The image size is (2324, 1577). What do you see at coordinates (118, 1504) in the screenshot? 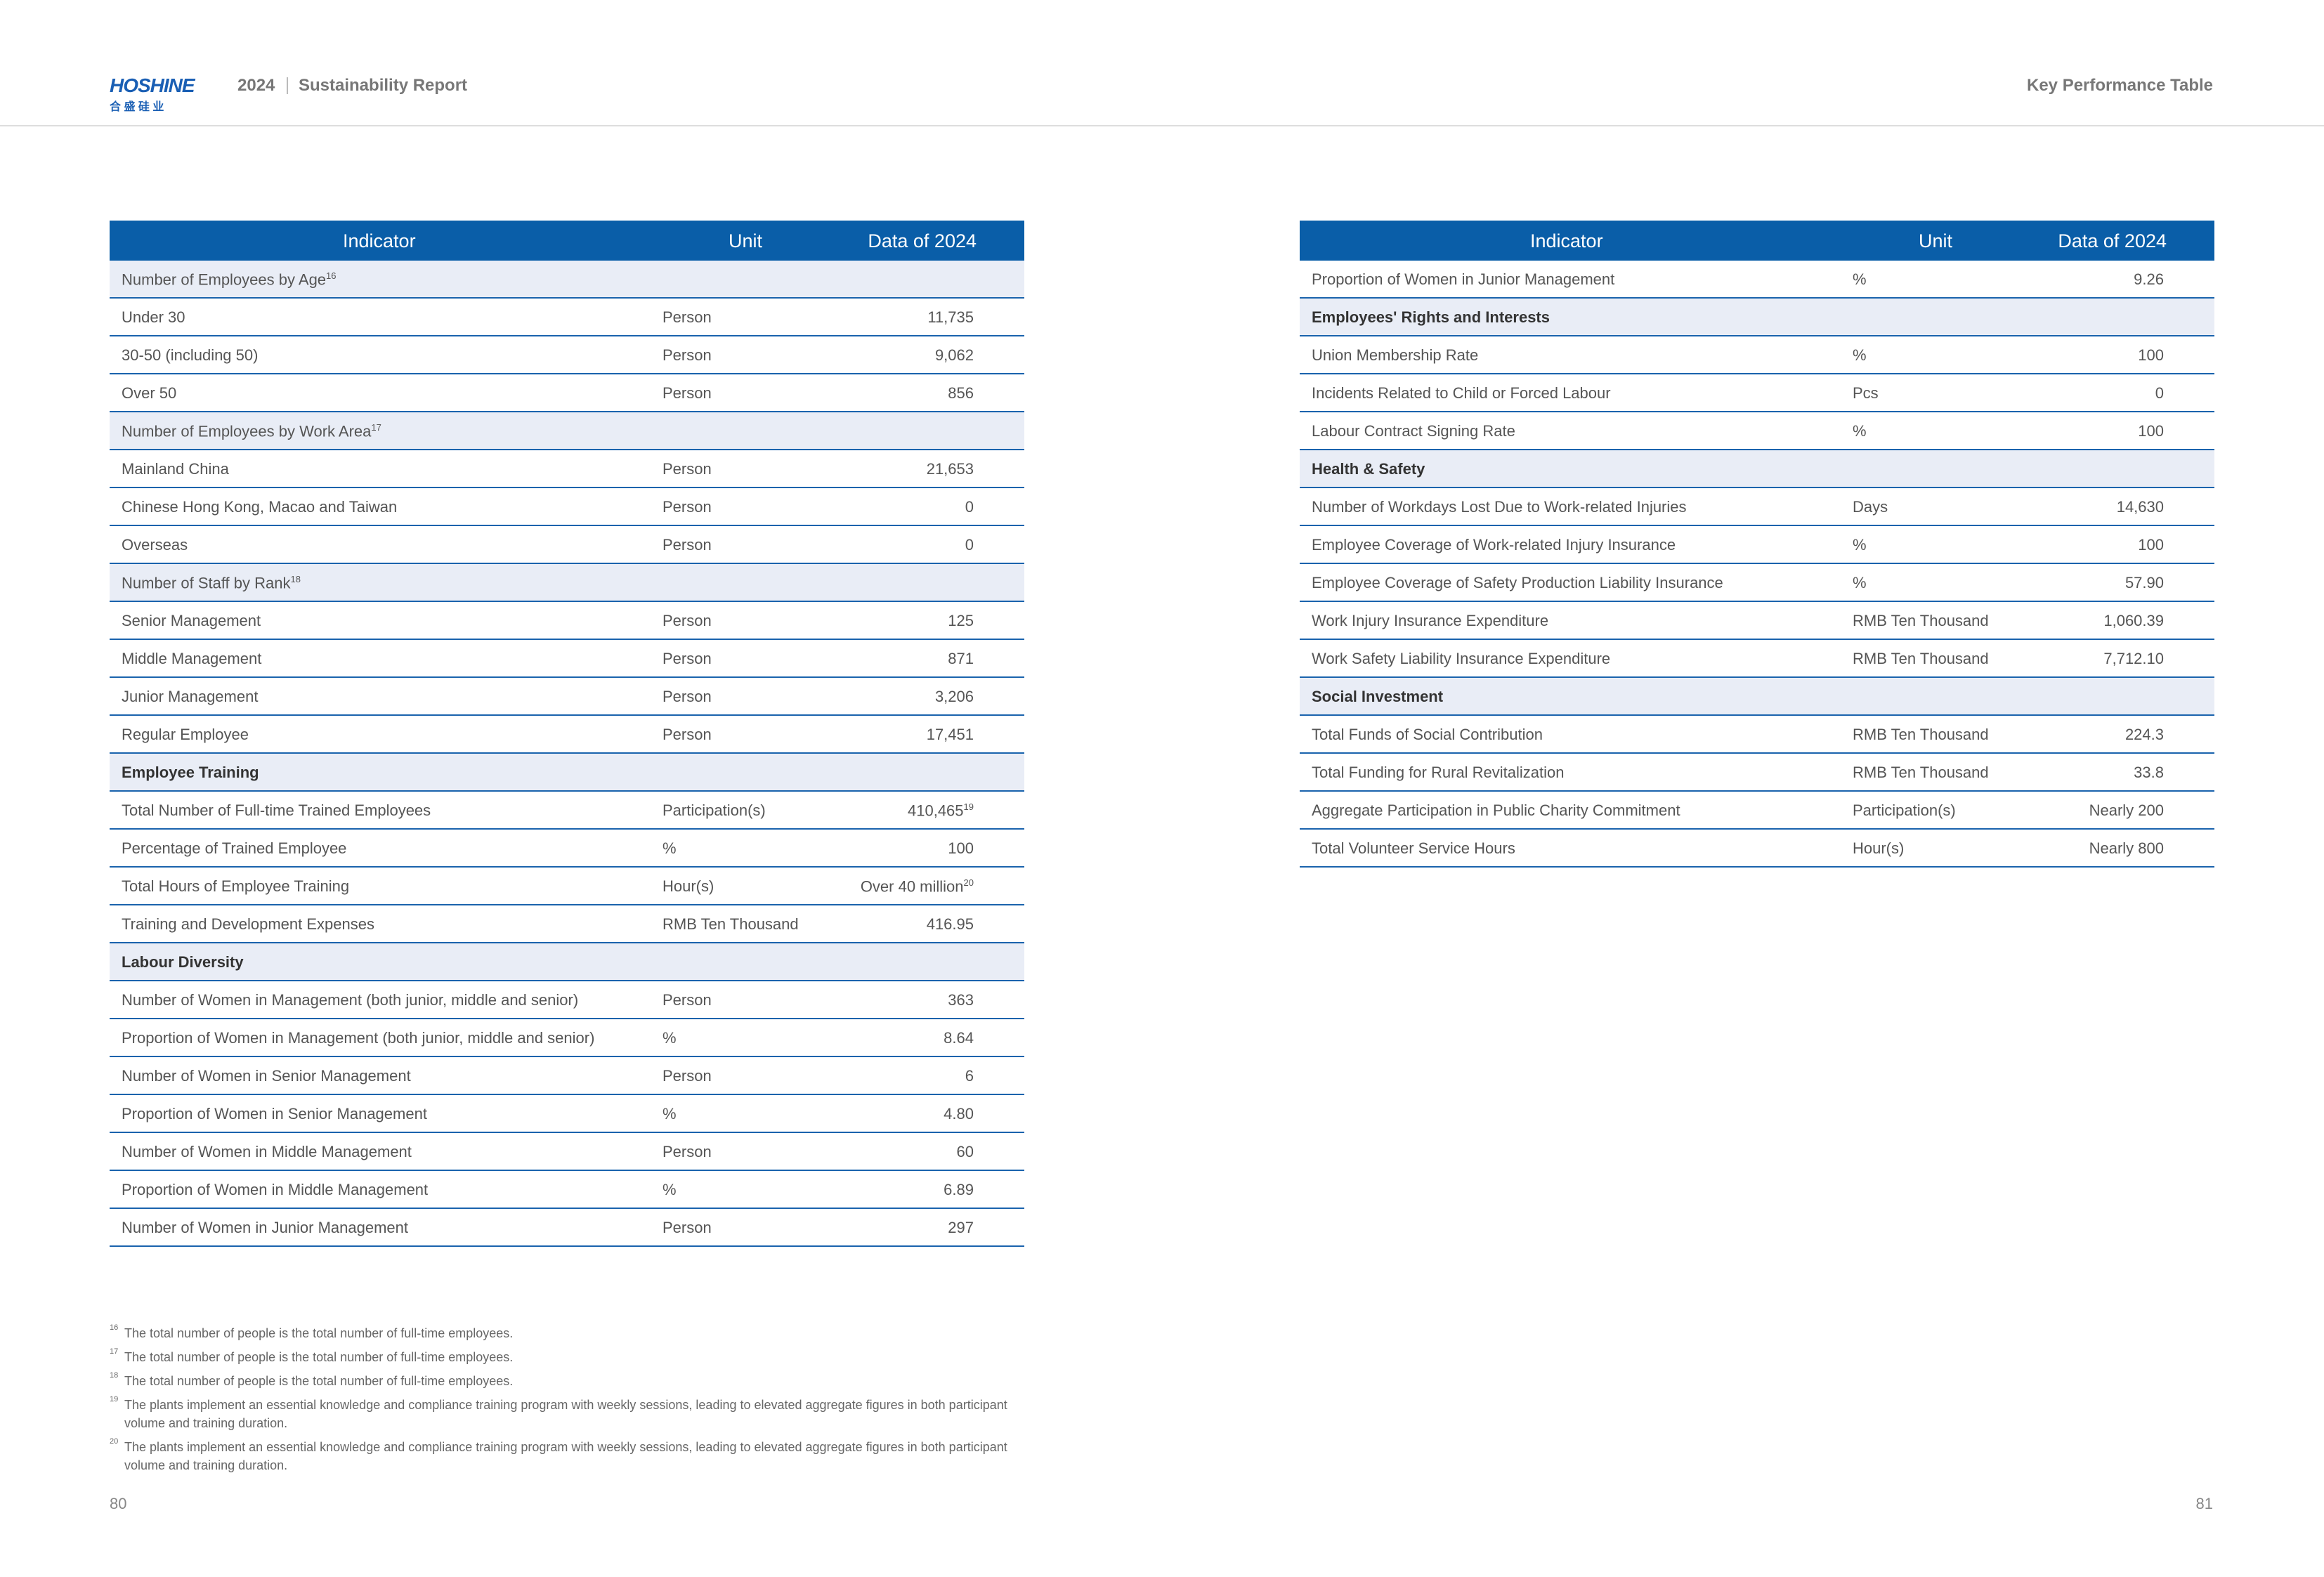
I see `page-number: 80` at bounding box center [118, 1504].